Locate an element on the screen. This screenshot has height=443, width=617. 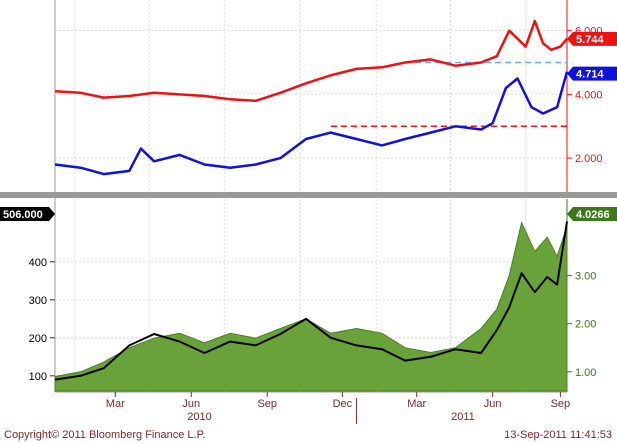
top-right-tick-label: 2.000 is located at coordinates (589, 159).